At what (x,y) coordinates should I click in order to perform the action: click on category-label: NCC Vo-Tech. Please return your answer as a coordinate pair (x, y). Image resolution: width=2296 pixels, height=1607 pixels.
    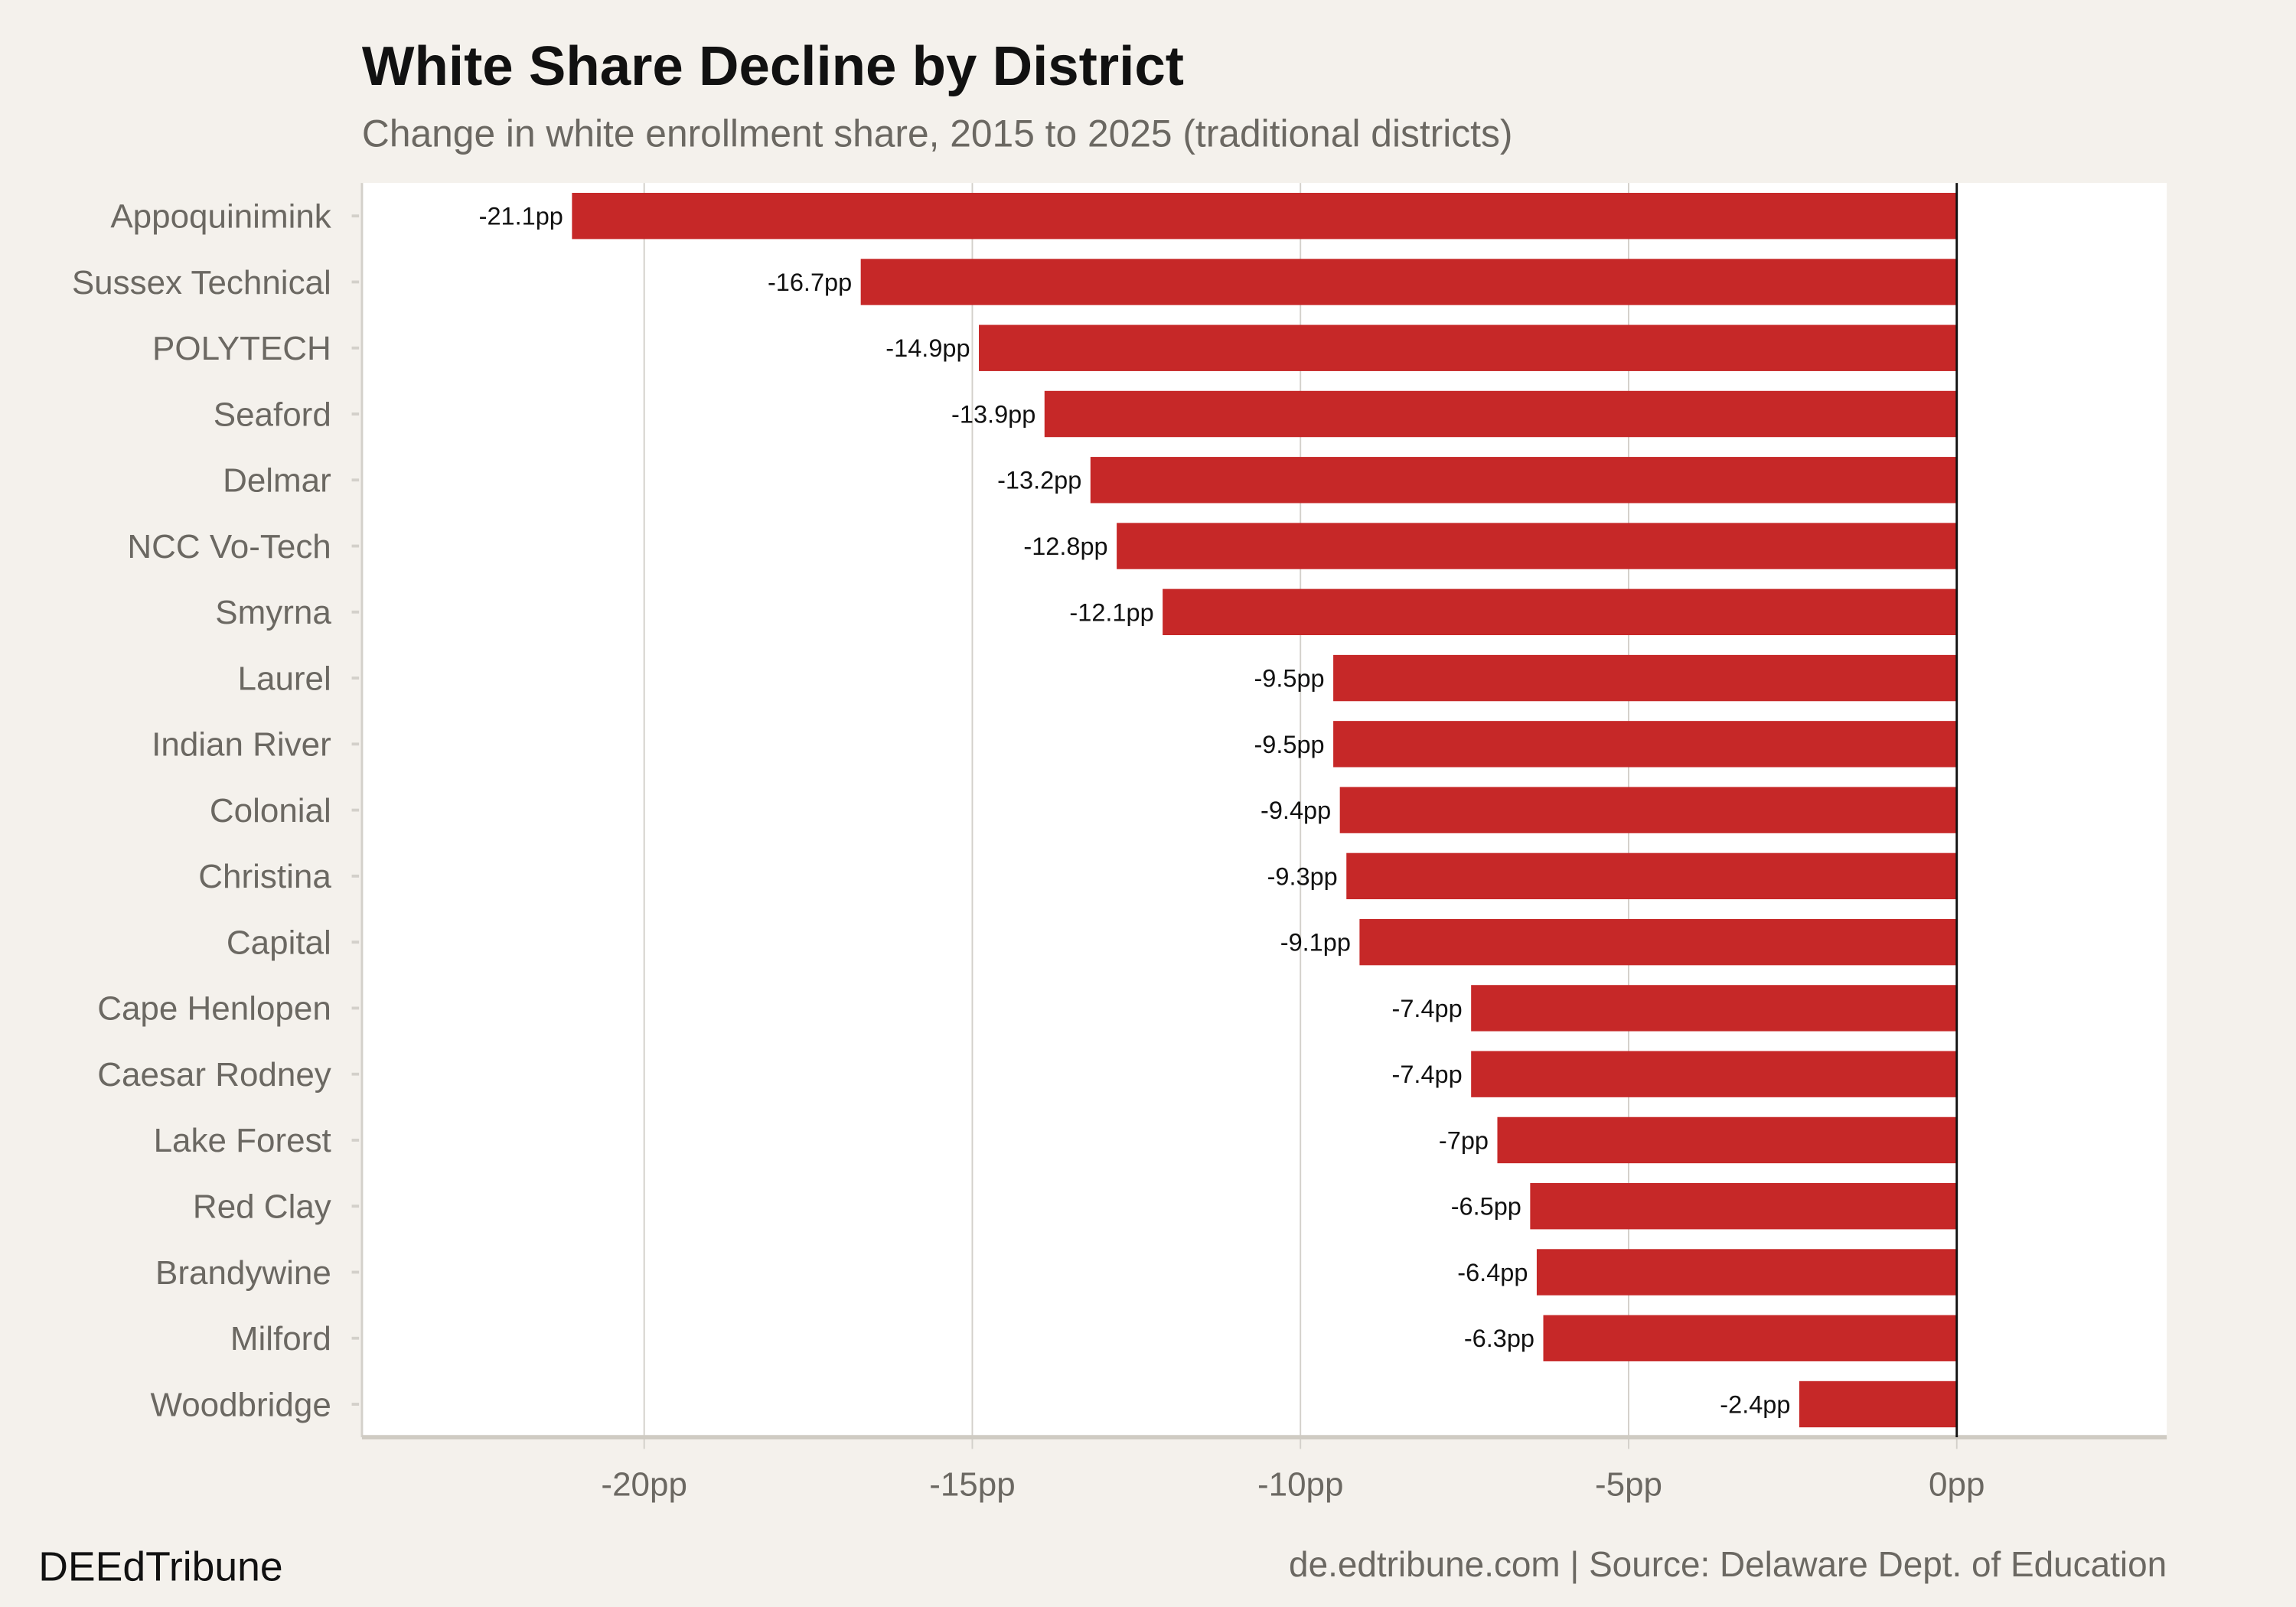
    Looking at the image, I should click on (229, 547).